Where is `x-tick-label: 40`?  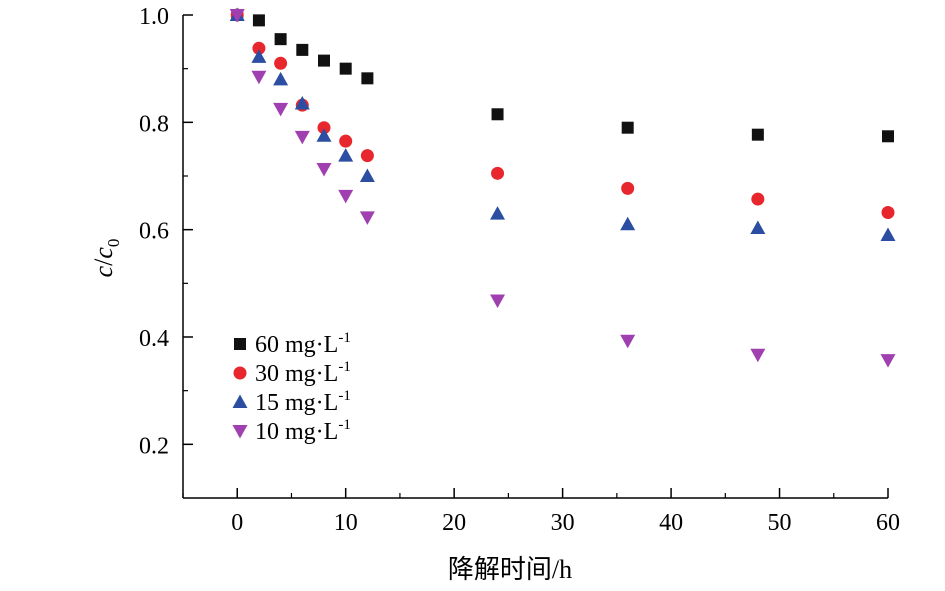
x-tick-label: 40 is located at coordinates (671, 523).